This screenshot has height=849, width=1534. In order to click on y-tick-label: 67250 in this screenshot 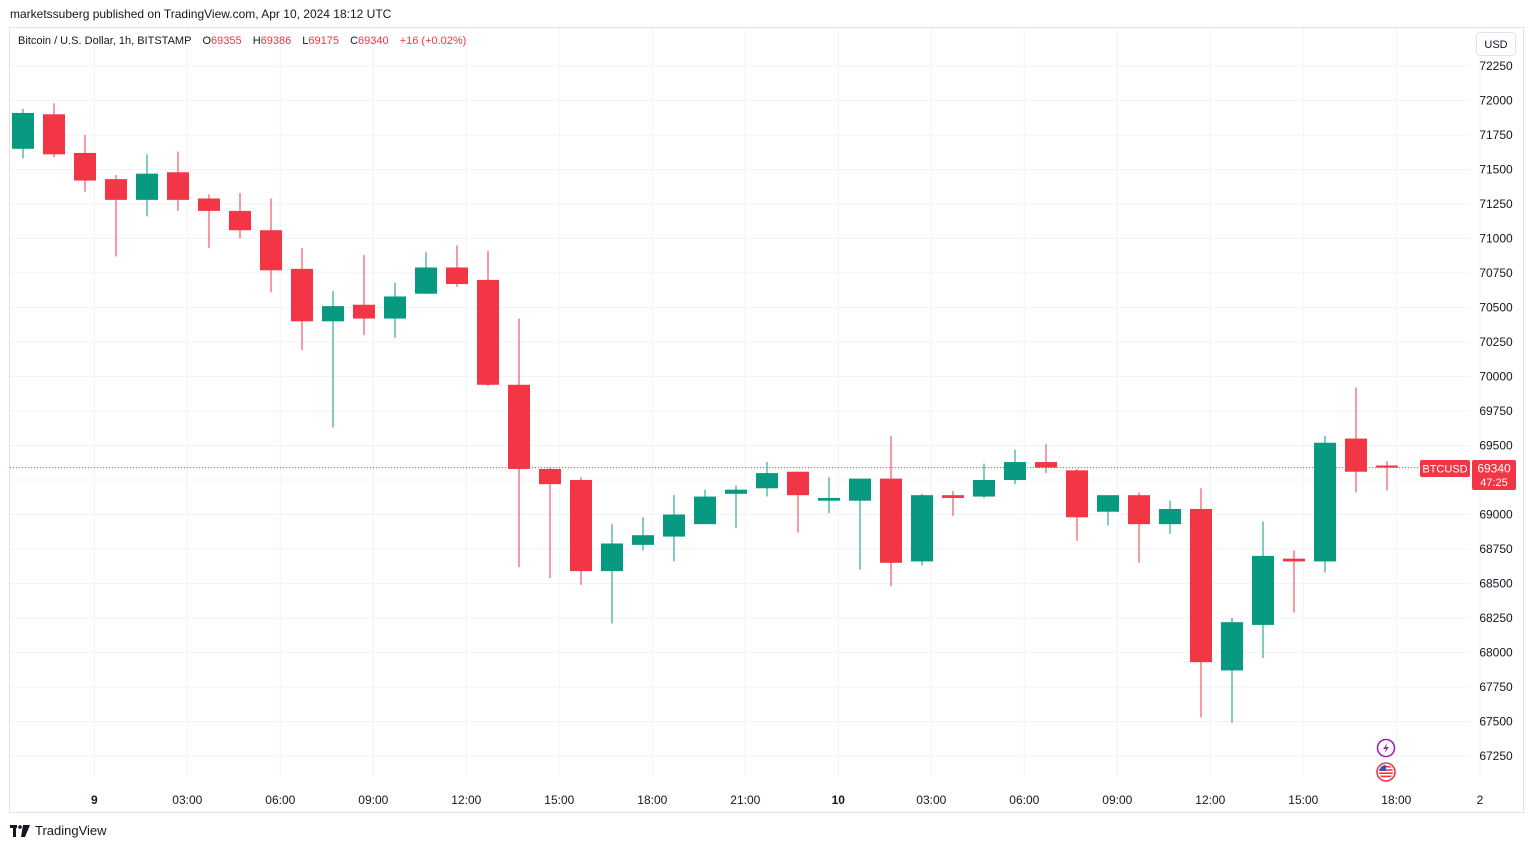, I will do `click(1496, 756)`.